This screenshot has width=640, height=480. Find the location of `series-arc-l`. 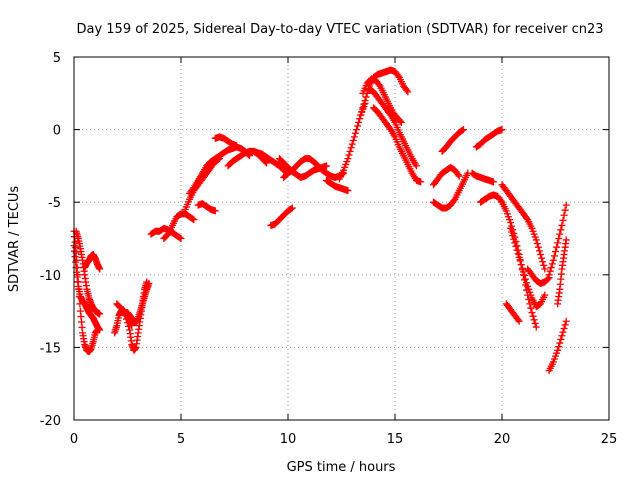

series-arc-l is located at coordinates (206, 207).